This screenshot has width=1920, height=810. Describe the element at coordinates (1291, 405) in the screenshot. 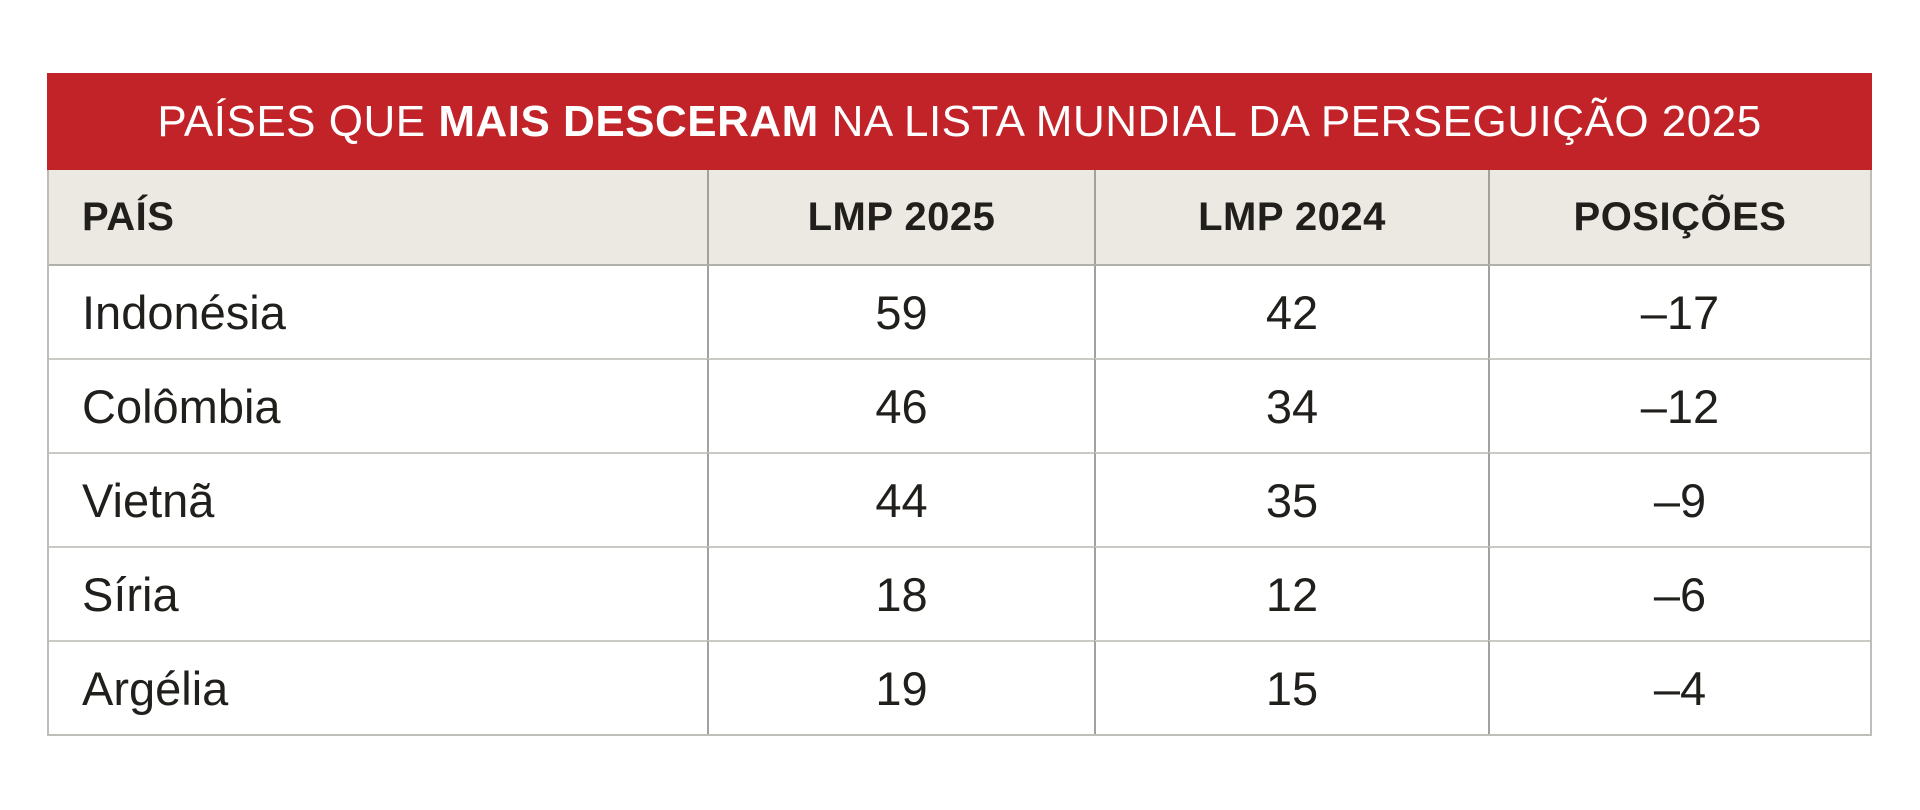

I see `cell-lmp-2024: 34` at that location.